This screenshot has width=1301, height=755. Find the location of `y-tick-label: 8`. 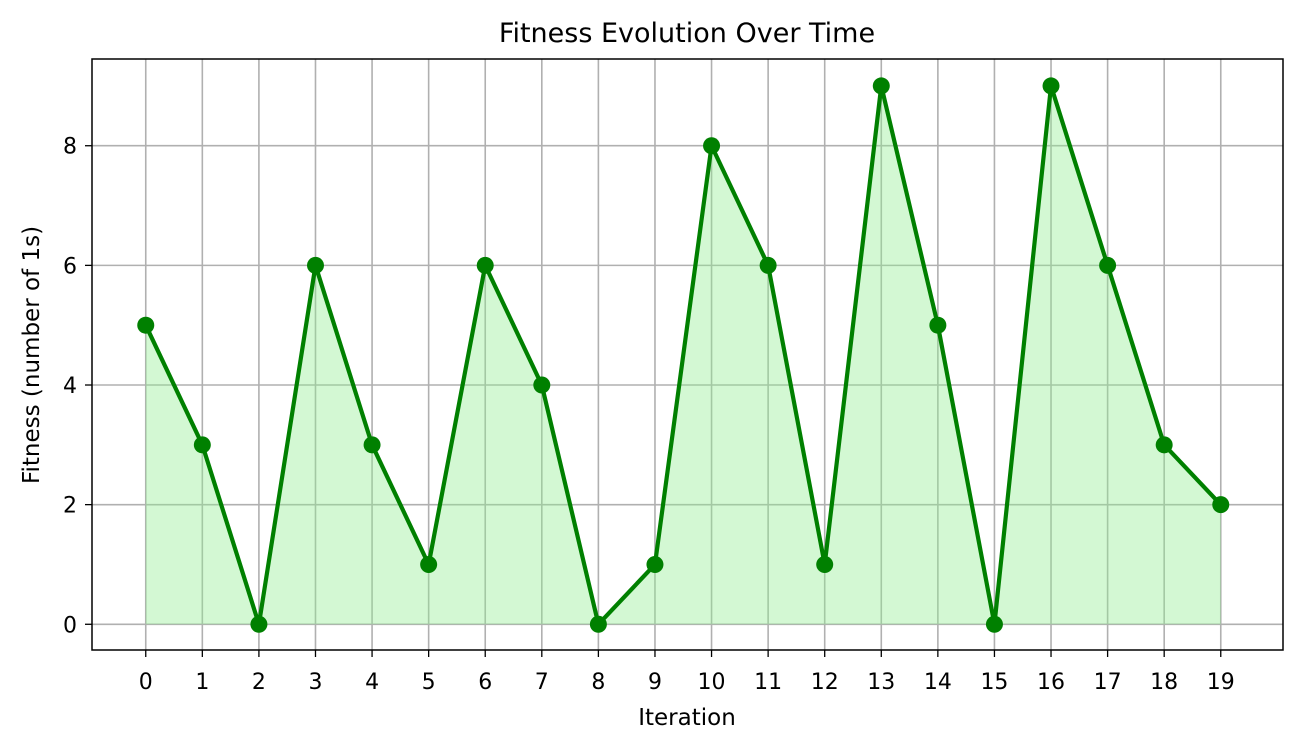

y-tick-label: 8 is located at coordinates (70, 147).